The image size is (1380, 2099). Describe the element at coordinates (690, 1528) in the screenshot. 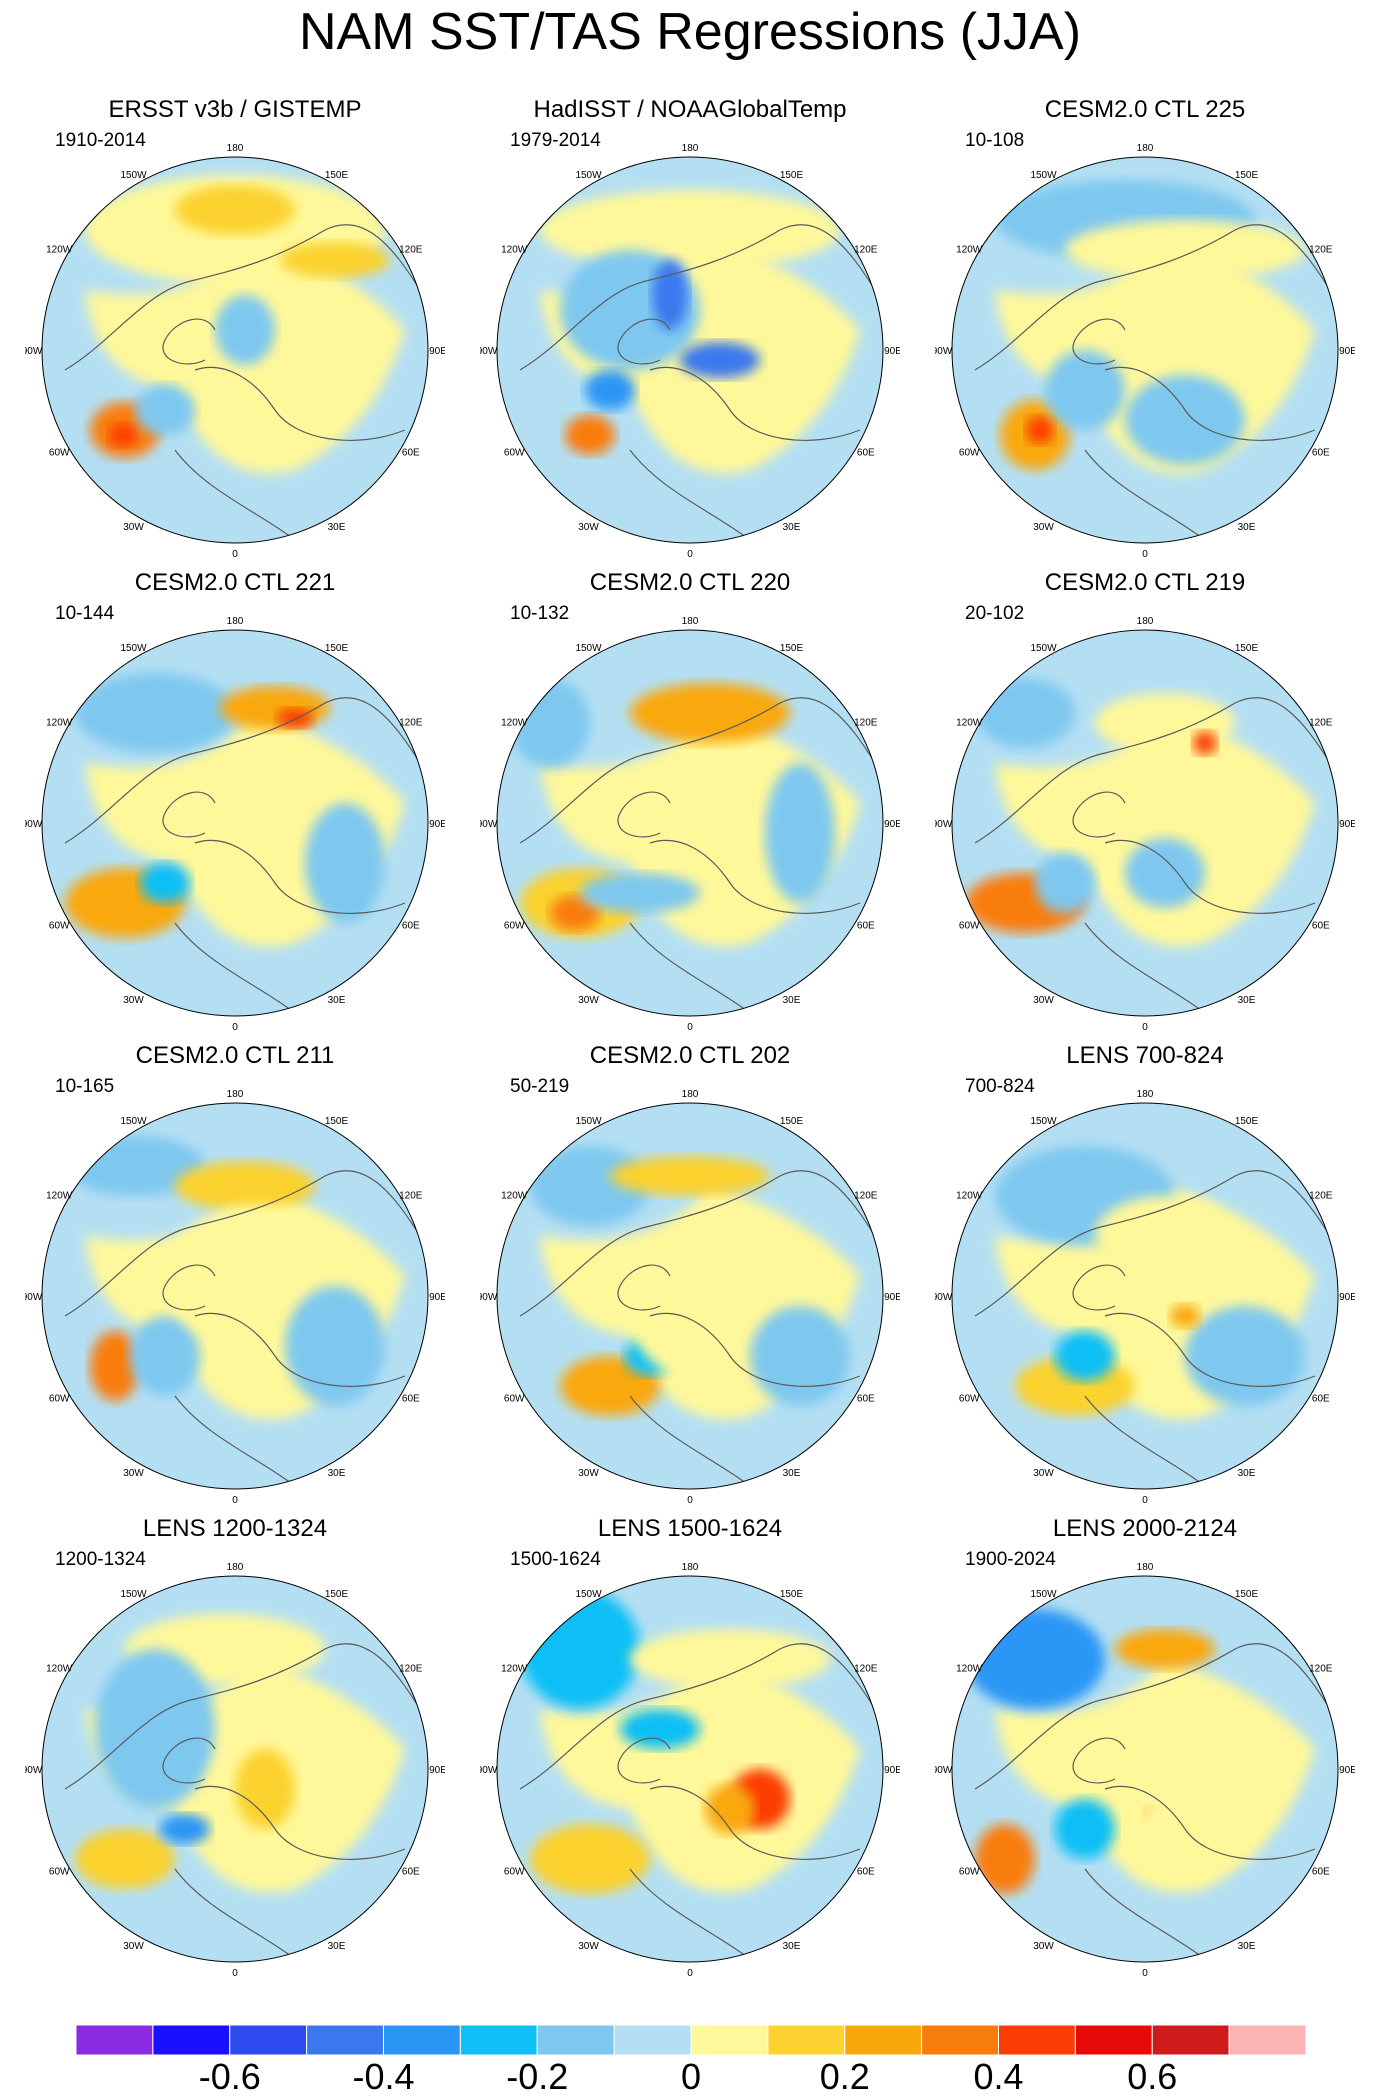

I see `panel-title: LENS 1500-1624` at that location.